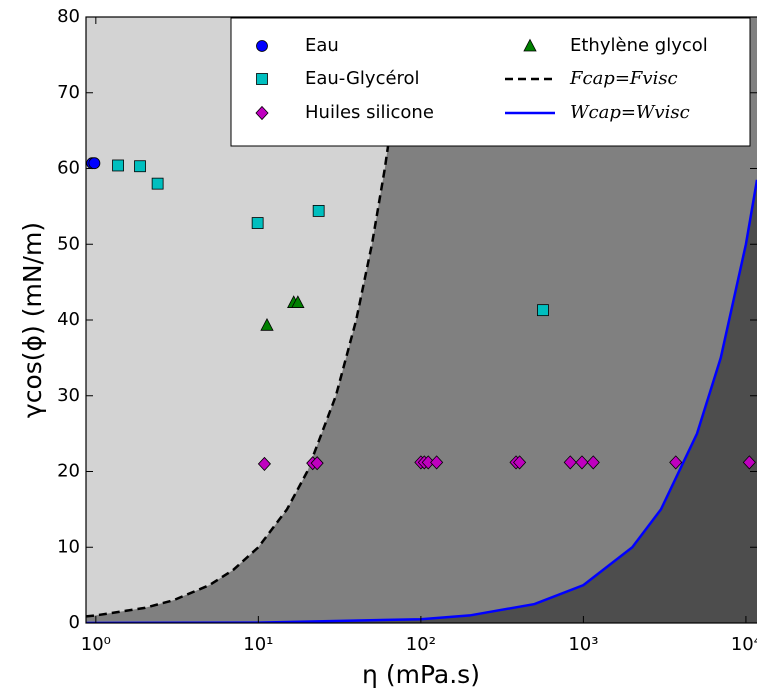 The height and width of the screenshot is (699, 757). What do you see at coordinates (74, 622) in the screenshot?
I see `y-tick-label: 0` at bounding box center [74, 622].